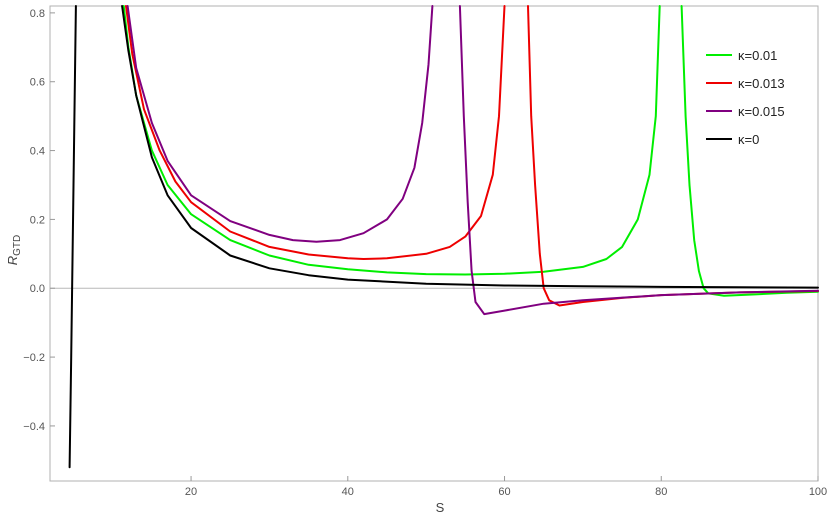 The width and height of the screenshot is (830, 525). What do you see at coordinates (504, 492) in the screenshot?
I see `x-tick-label: 60` at bounding box center [504, 492].